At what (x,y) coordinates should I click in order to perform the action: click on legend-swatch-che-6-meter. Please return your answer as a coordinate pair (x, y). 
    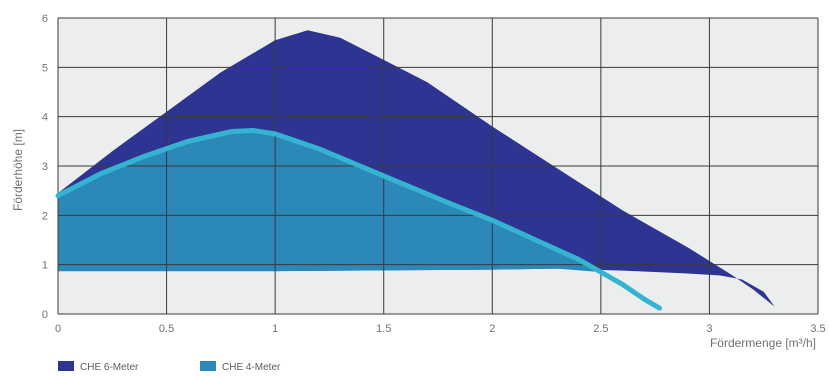
    Looking at the image, I should click on (66, 366).